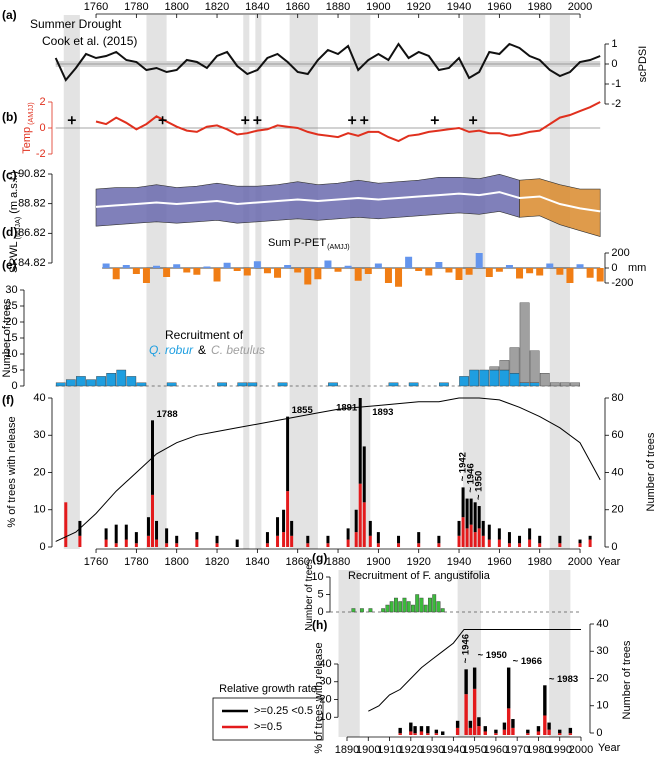  I want to click on annotation: 1893, so click(382, 412).